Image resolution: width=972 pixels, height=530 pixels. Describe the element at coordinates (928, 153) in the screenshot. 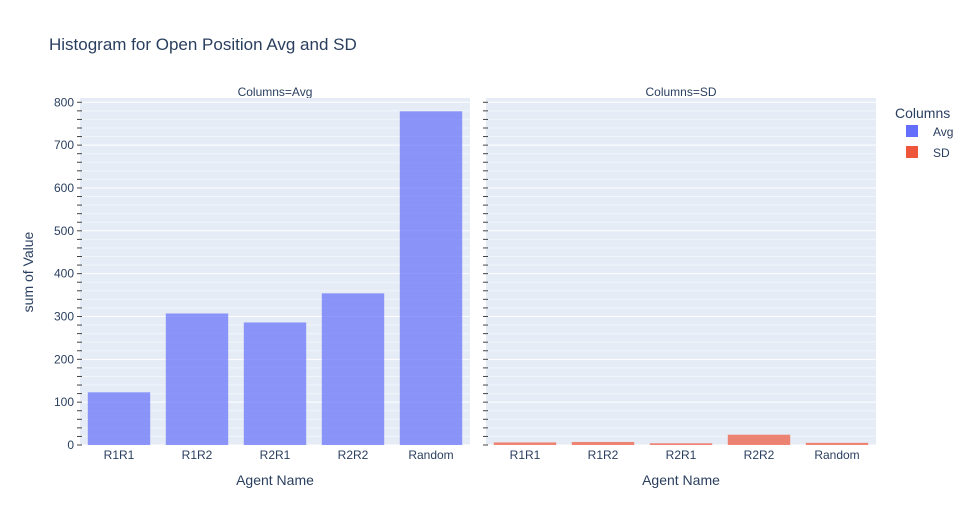

I see `legend-item-sd: SD` at that location.